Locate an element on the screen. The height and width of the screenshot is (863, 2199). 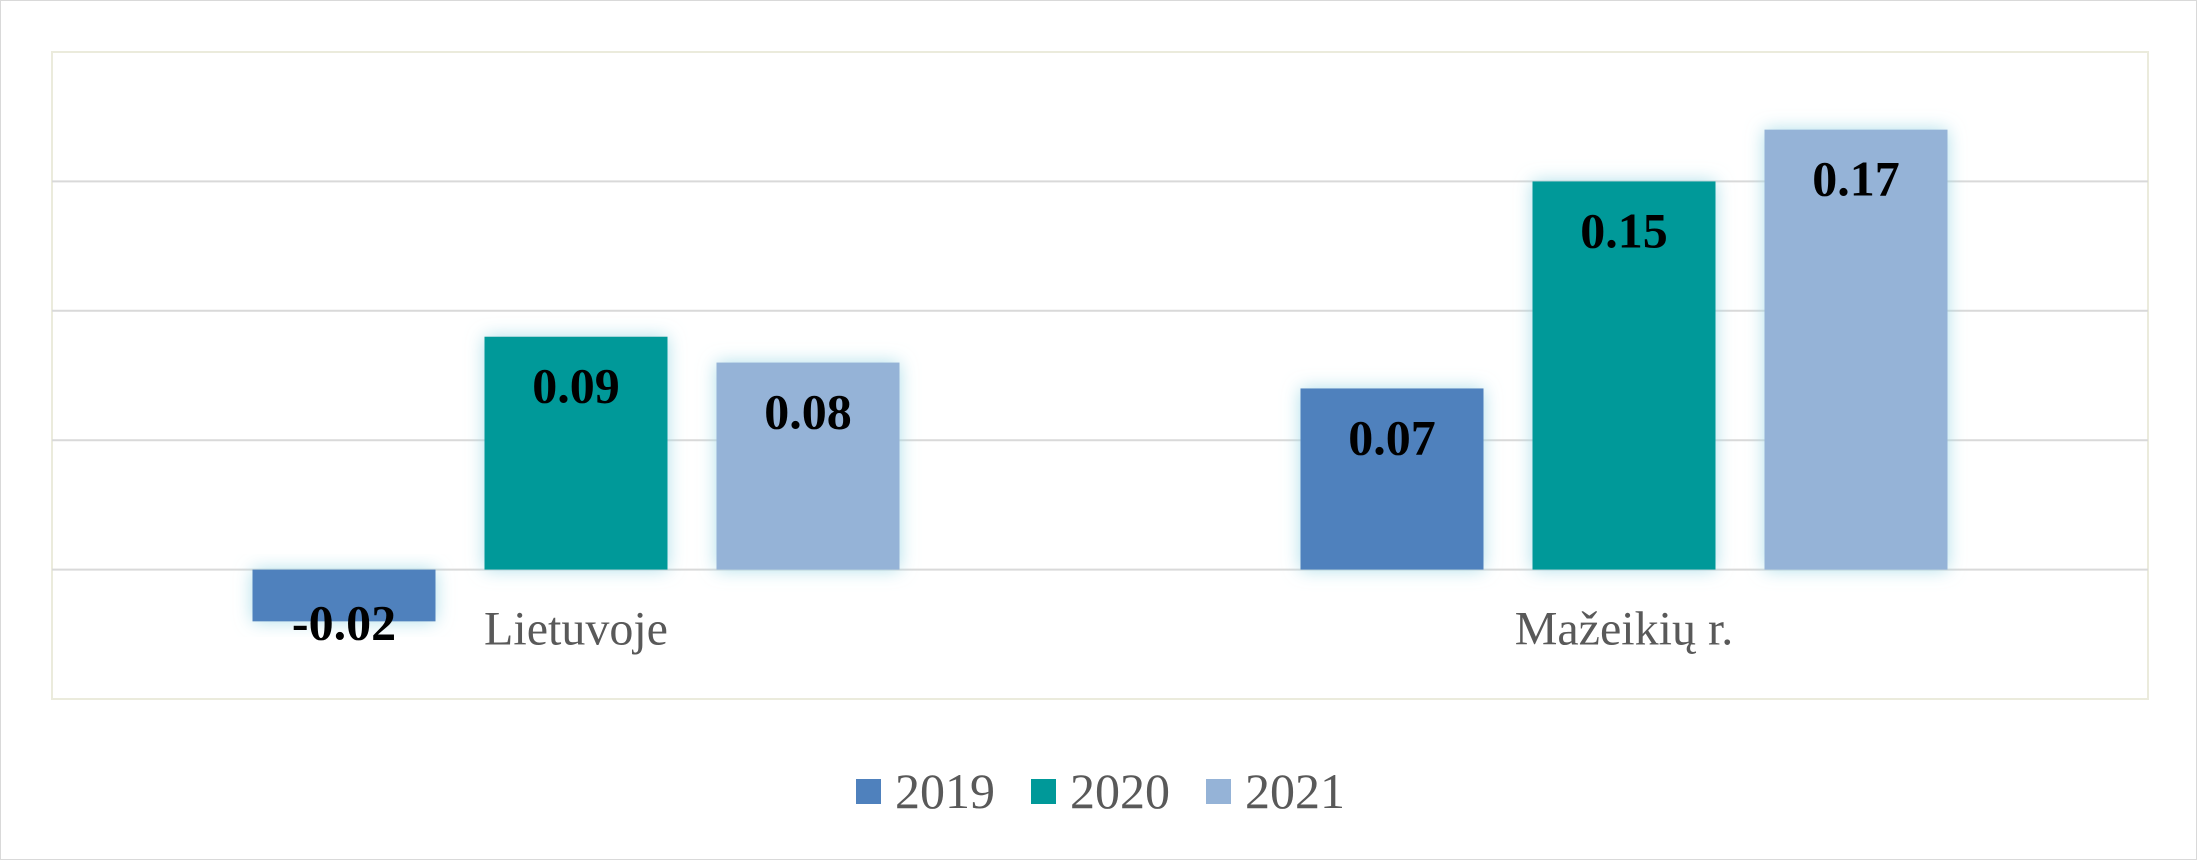
legend-item: 2020 is located at coordinates (1100, 791).